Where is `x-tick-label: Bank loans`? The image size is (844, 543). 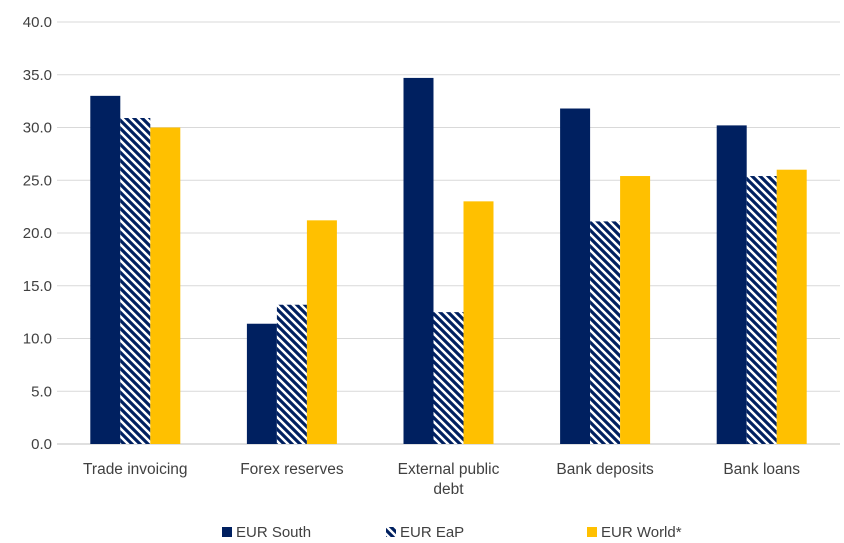 x-tick-label: Bank loans is located at coordinates (761, 469).